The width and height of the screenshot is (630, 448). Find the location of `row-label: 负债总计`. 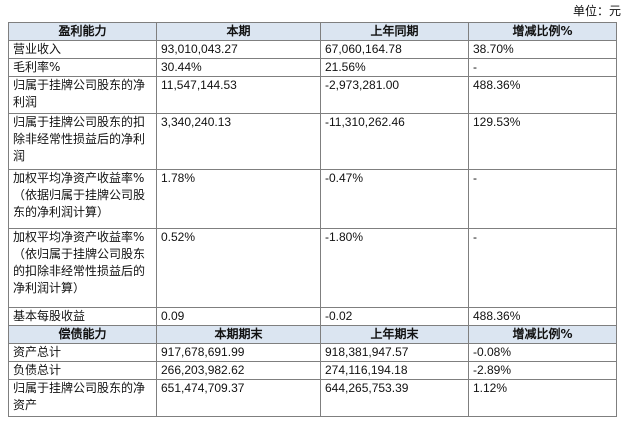

row-label: 负债总计 is located at coordinates (82, 370).